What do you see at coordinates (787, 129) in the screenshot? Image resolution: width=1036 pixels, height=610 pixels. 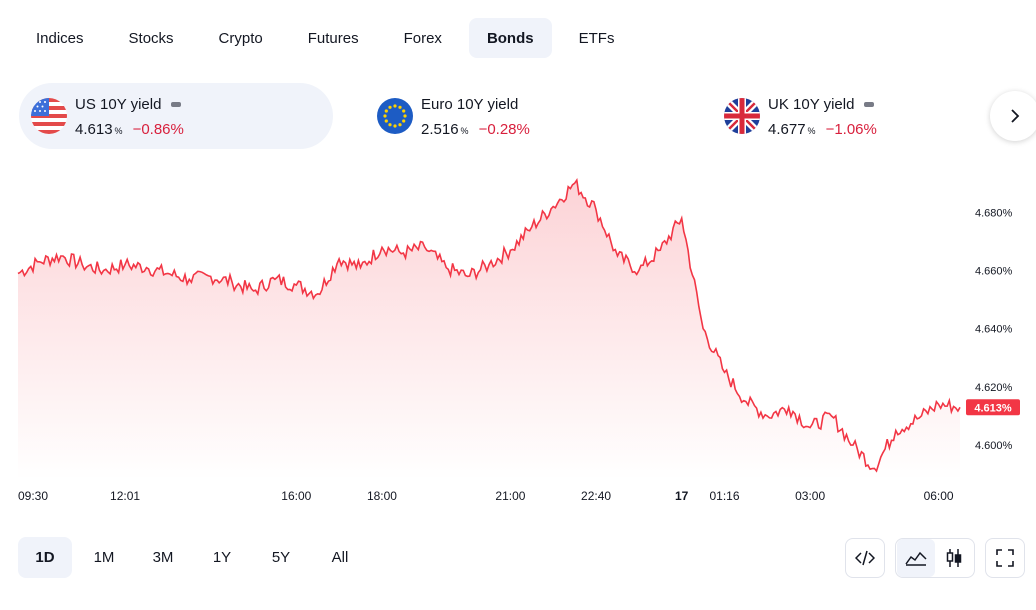 I see `quote-value: 4.677` at bounding box center [787, 129].